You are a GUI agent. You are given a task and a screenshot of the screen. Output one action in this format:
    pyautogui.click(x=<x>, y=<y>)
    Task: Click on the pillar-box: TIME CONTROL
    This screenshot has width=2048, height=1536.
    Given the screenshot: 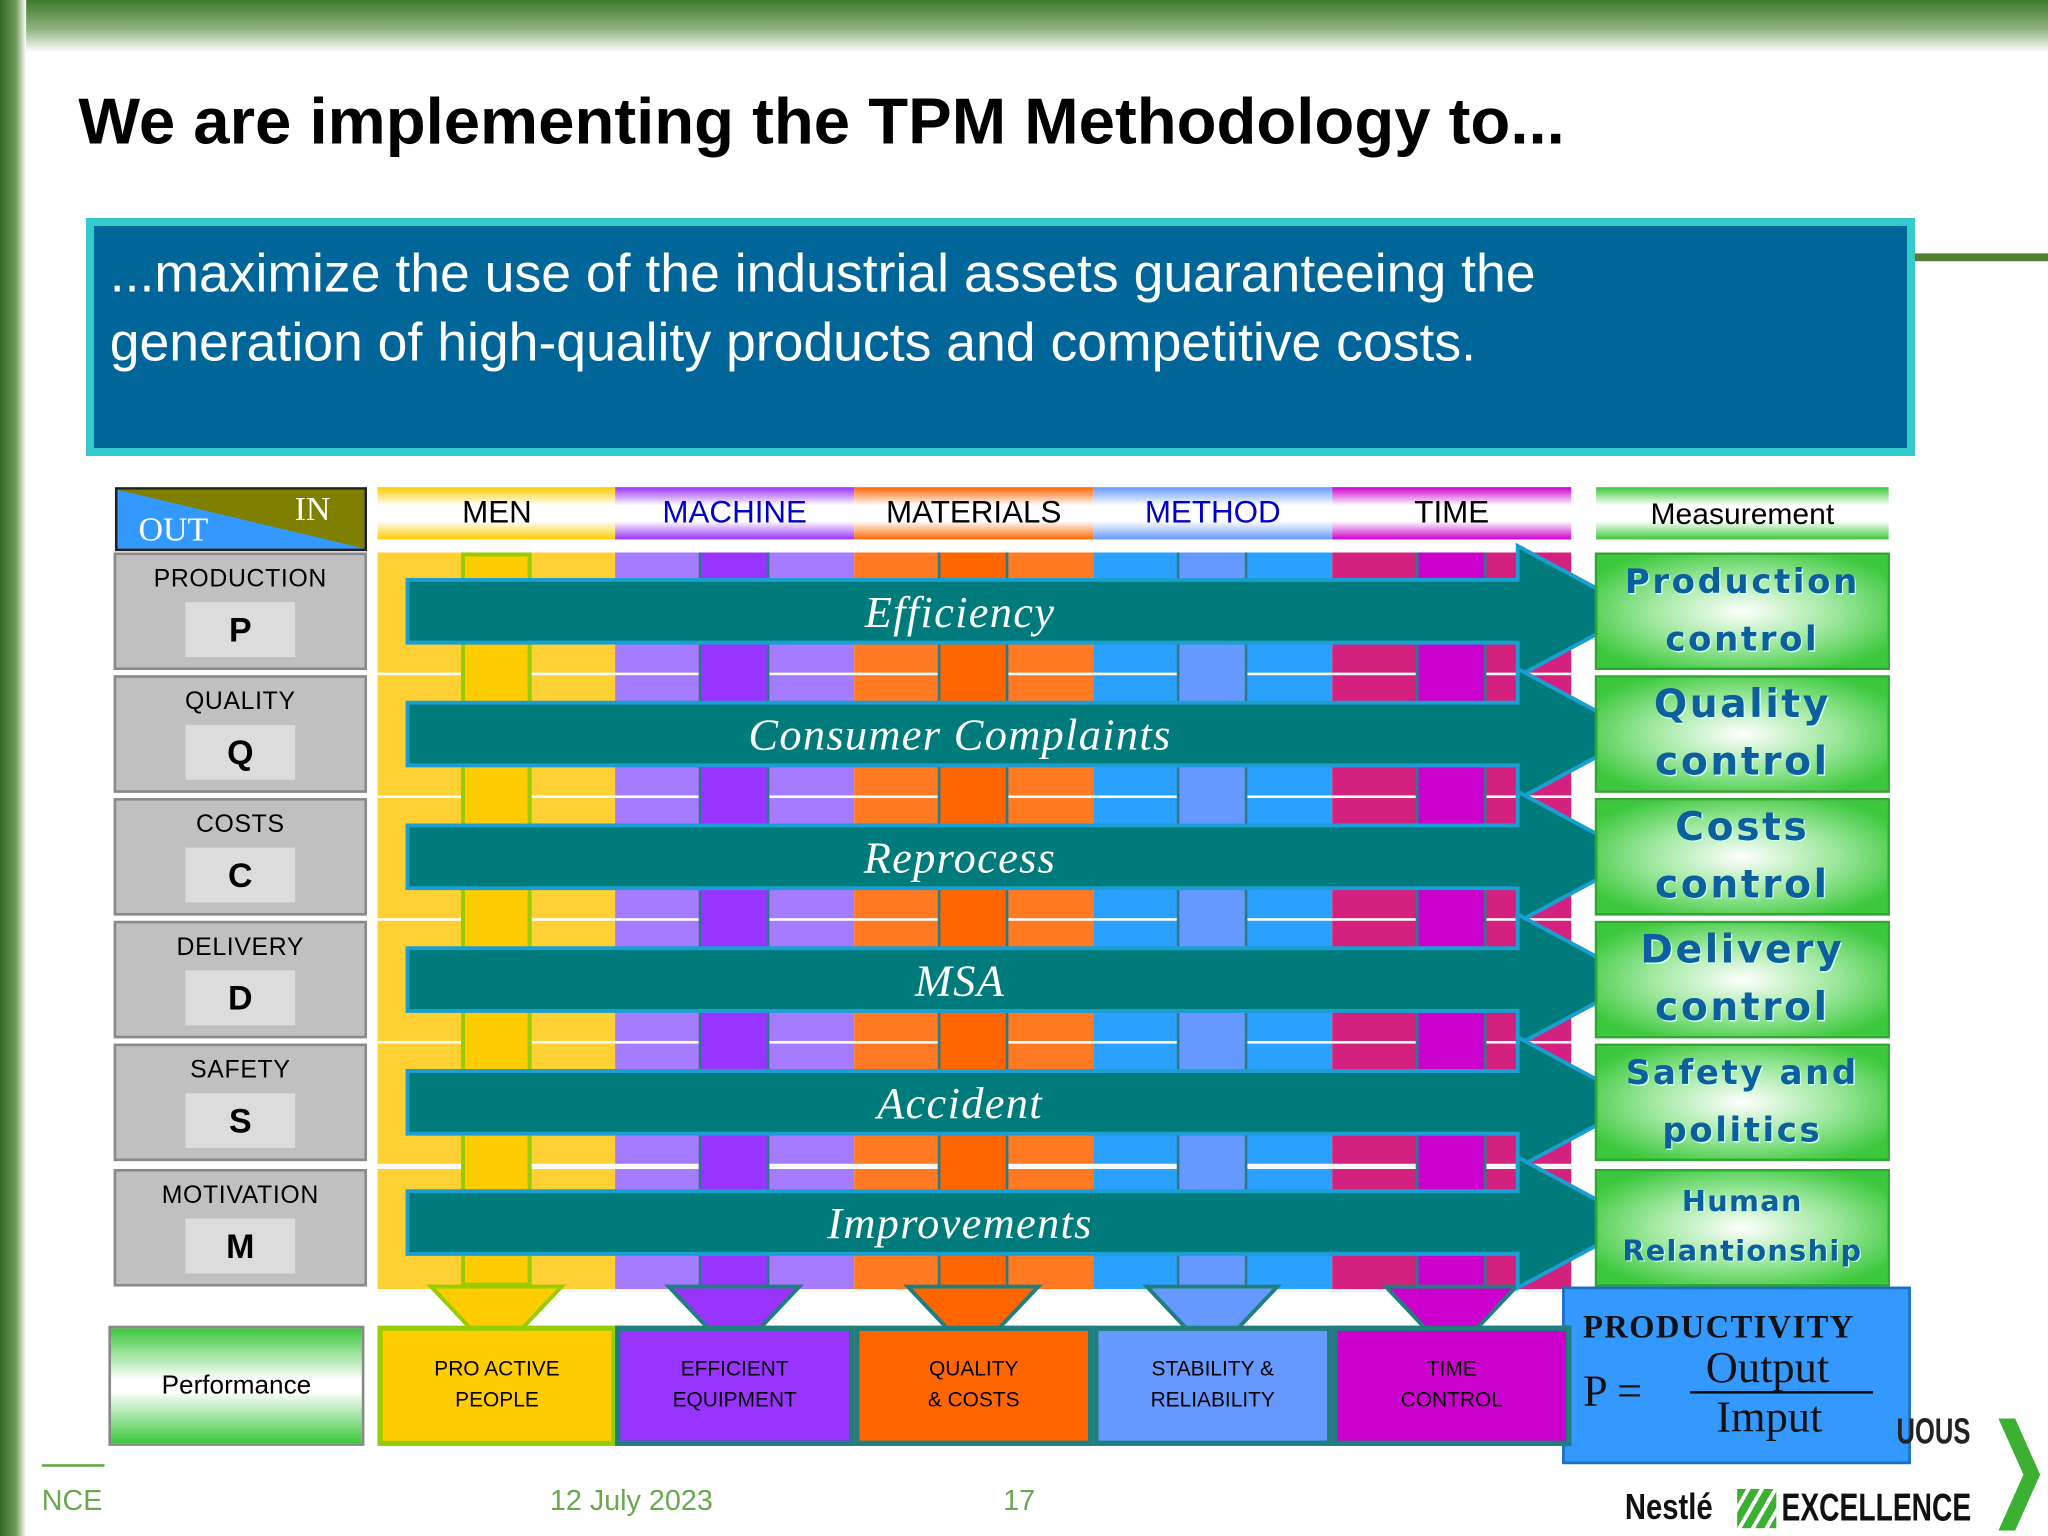 What is the action you would take?
    pyautogui.click(x=1452, y=1385)
    